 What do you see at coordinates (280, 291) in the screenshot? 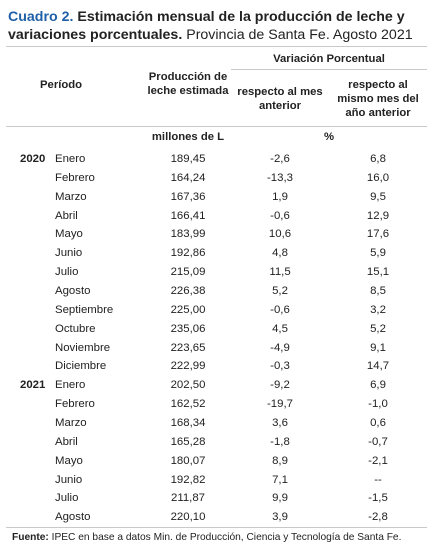
I see `cell-var-mes: 5,2` at bounding box center [280, 291].